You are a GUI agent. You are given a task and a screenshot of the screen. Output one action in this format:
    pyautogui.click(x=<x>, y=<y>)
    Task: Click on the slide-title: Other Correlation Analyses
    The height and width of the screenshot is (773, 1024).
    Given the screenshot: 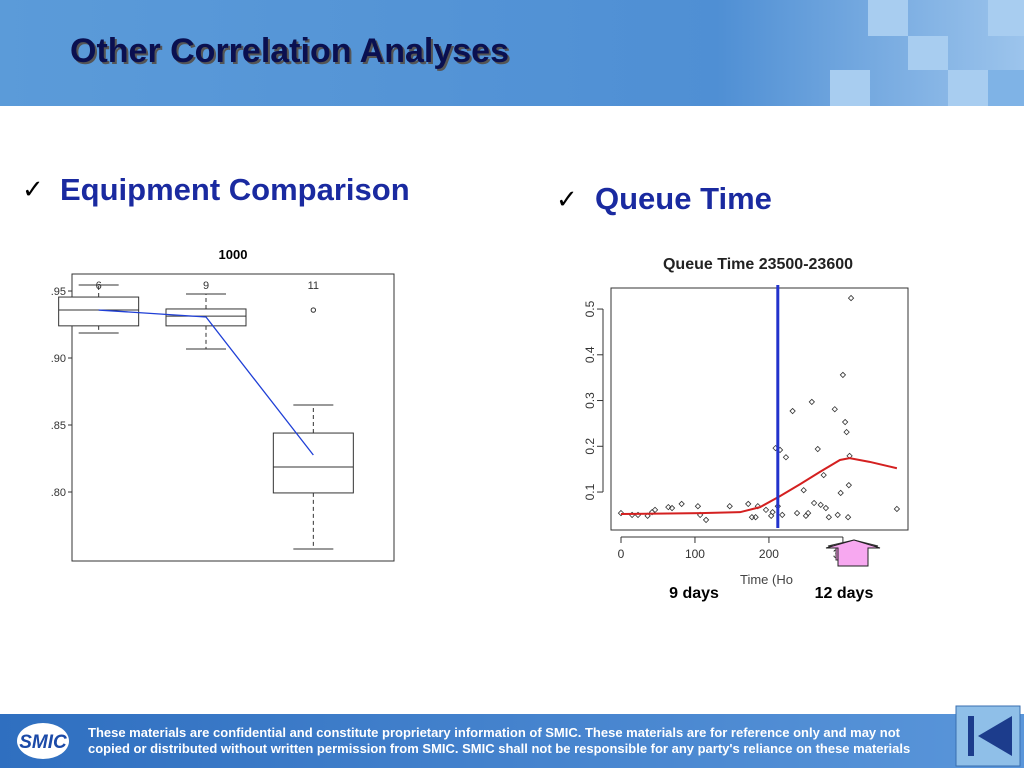 What is the action you would take?
    pyautogui.click(x=289, y=51)
    